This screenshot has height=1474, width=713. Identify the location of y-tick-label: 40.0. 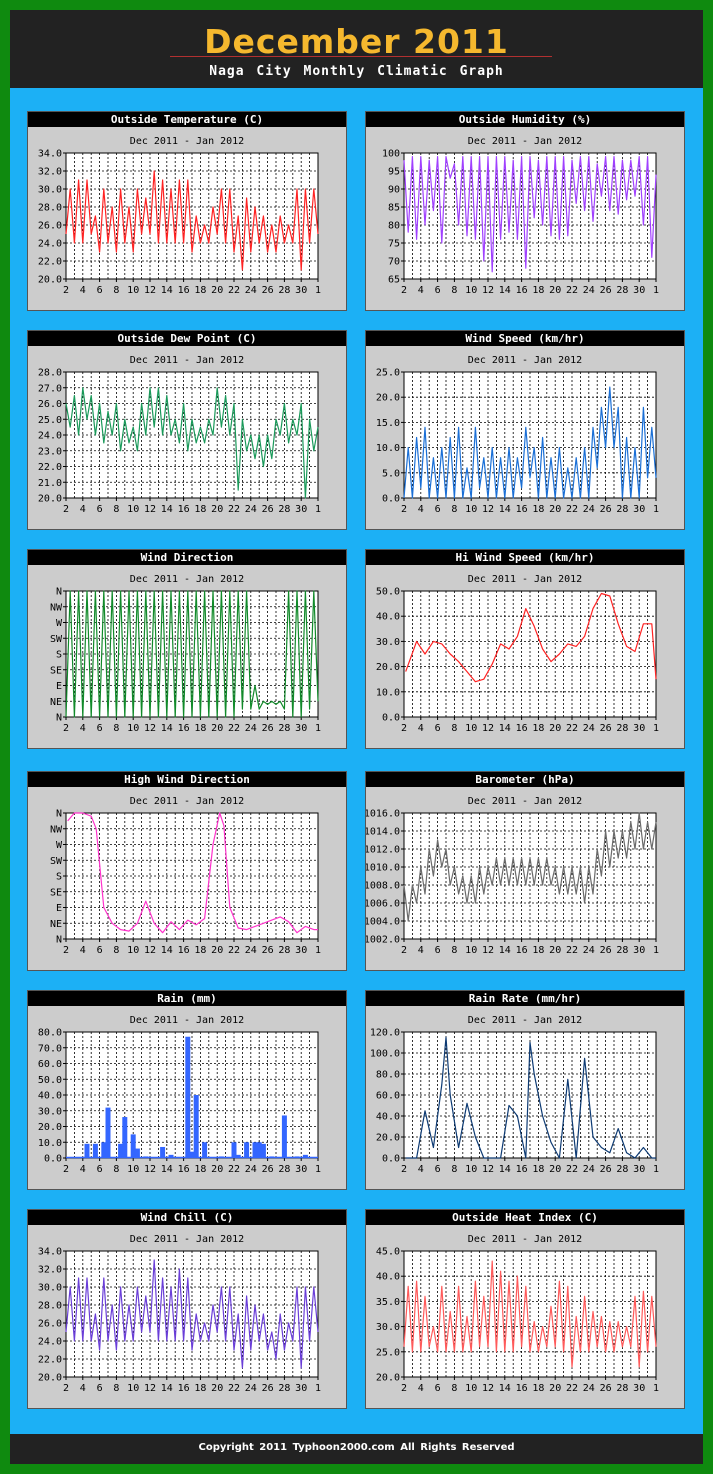
(50, 1096).